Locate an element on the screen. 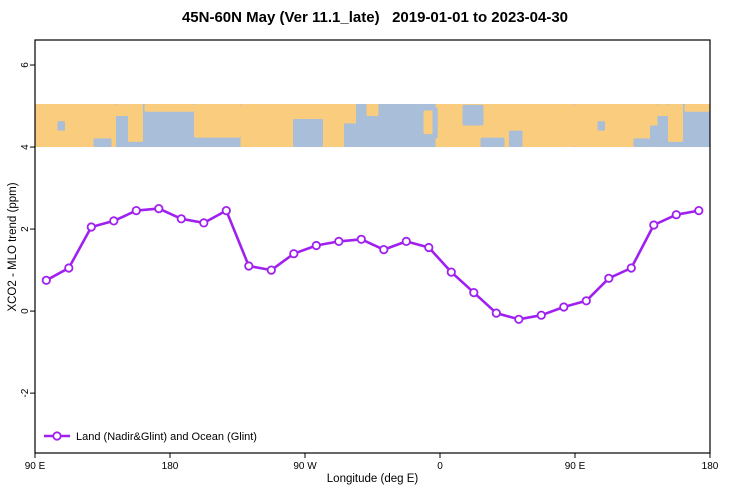 The width and height of the screenshot is (750, 500). map-land-greenland-tip is located at coordinates (372, 110).